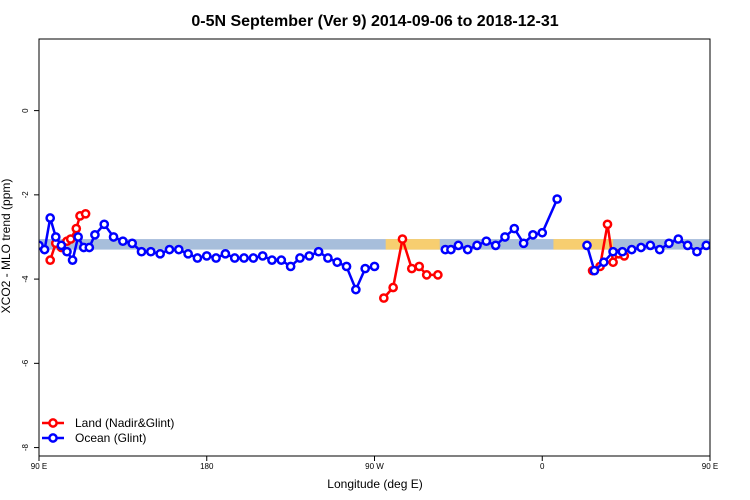 The height and width of the screenshot is (500, 750). Describe the element at coordinates (25, 195) in the screenshot. I see `y-tick-label: -2` at that location.